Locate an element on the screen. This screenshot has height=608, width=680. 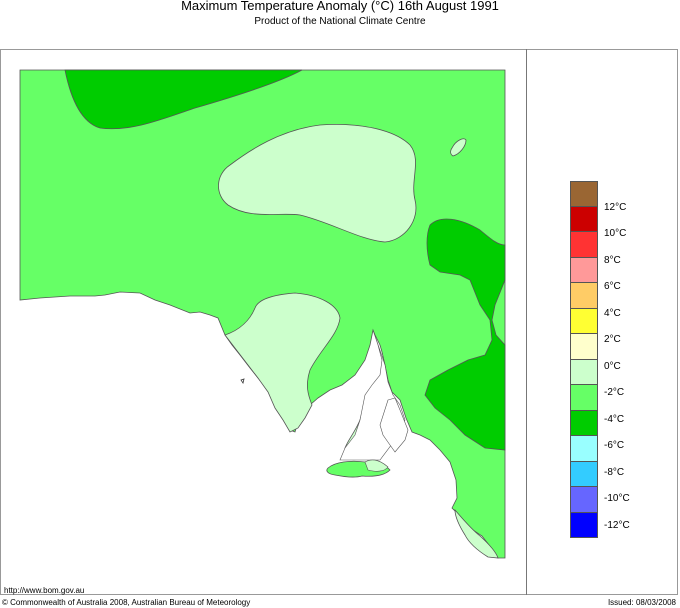
legend-divider is located at coordinates (526, 322).